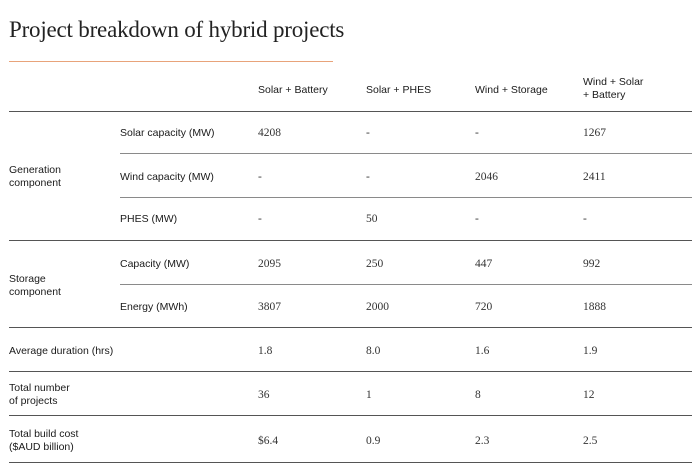 This screenshot has width=700, height=471. I want to click on cell-value: 12, so click(589, 395).